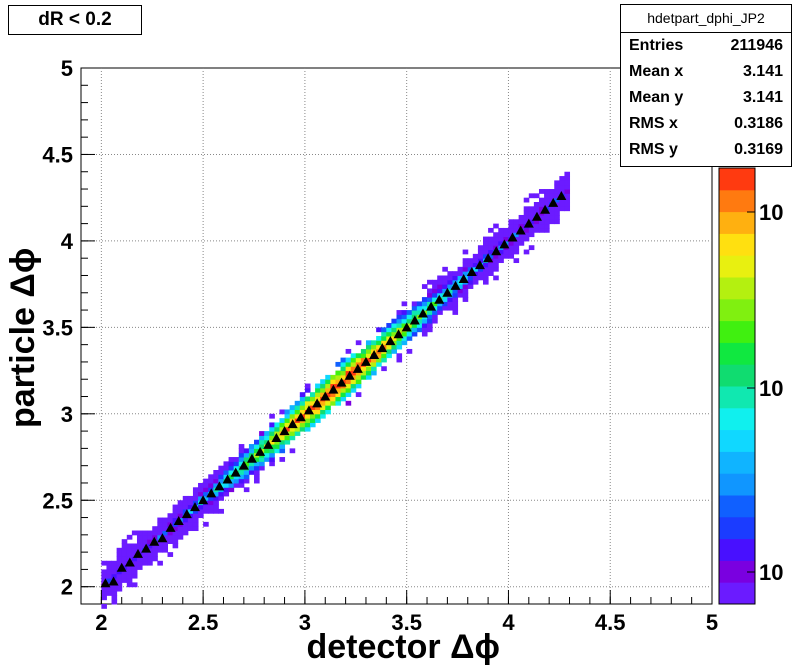  Describe the element at coordinates (67, 414) in the screenshot. I see `y-tick-label: 3` at that location.